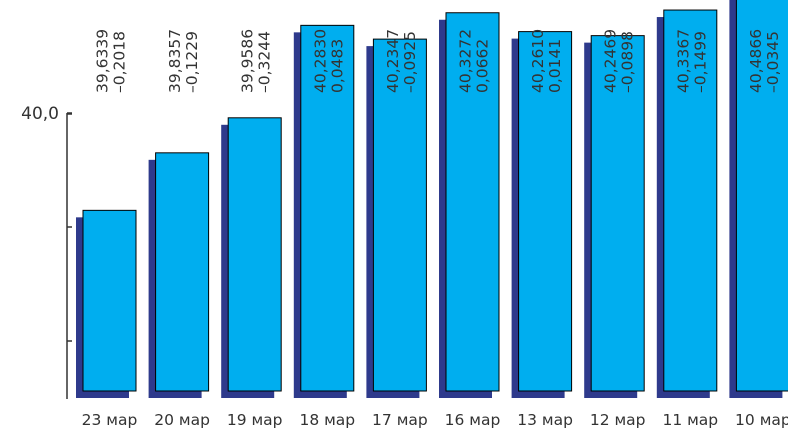 Image resolution: width=788 pixels, height=428 pixels. Describe the element at coordinates (192, 62) in the screenshot. I see `data-label-change: –0,1229` at that location.